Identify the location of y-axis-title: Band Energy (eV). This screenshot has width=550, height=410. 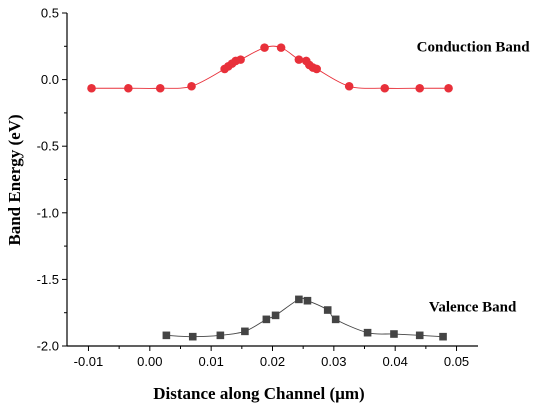
(14, 179).